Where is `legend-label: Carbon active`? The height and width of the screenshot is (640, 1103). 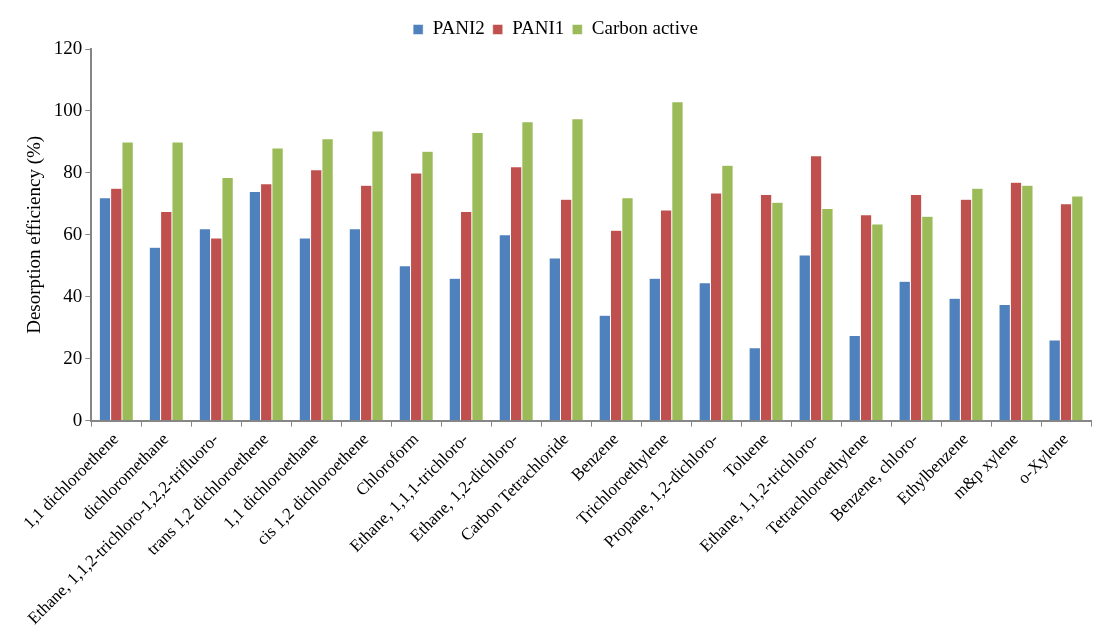
legend-label: Carbon active is located at coordinates (644, 28).